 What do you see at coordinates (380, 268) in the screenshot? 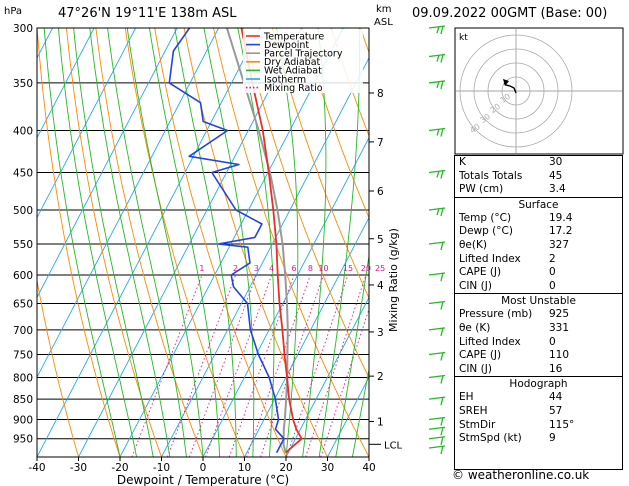
I see `mixing-ratio-label: 25` at bounding box center [380, 268].